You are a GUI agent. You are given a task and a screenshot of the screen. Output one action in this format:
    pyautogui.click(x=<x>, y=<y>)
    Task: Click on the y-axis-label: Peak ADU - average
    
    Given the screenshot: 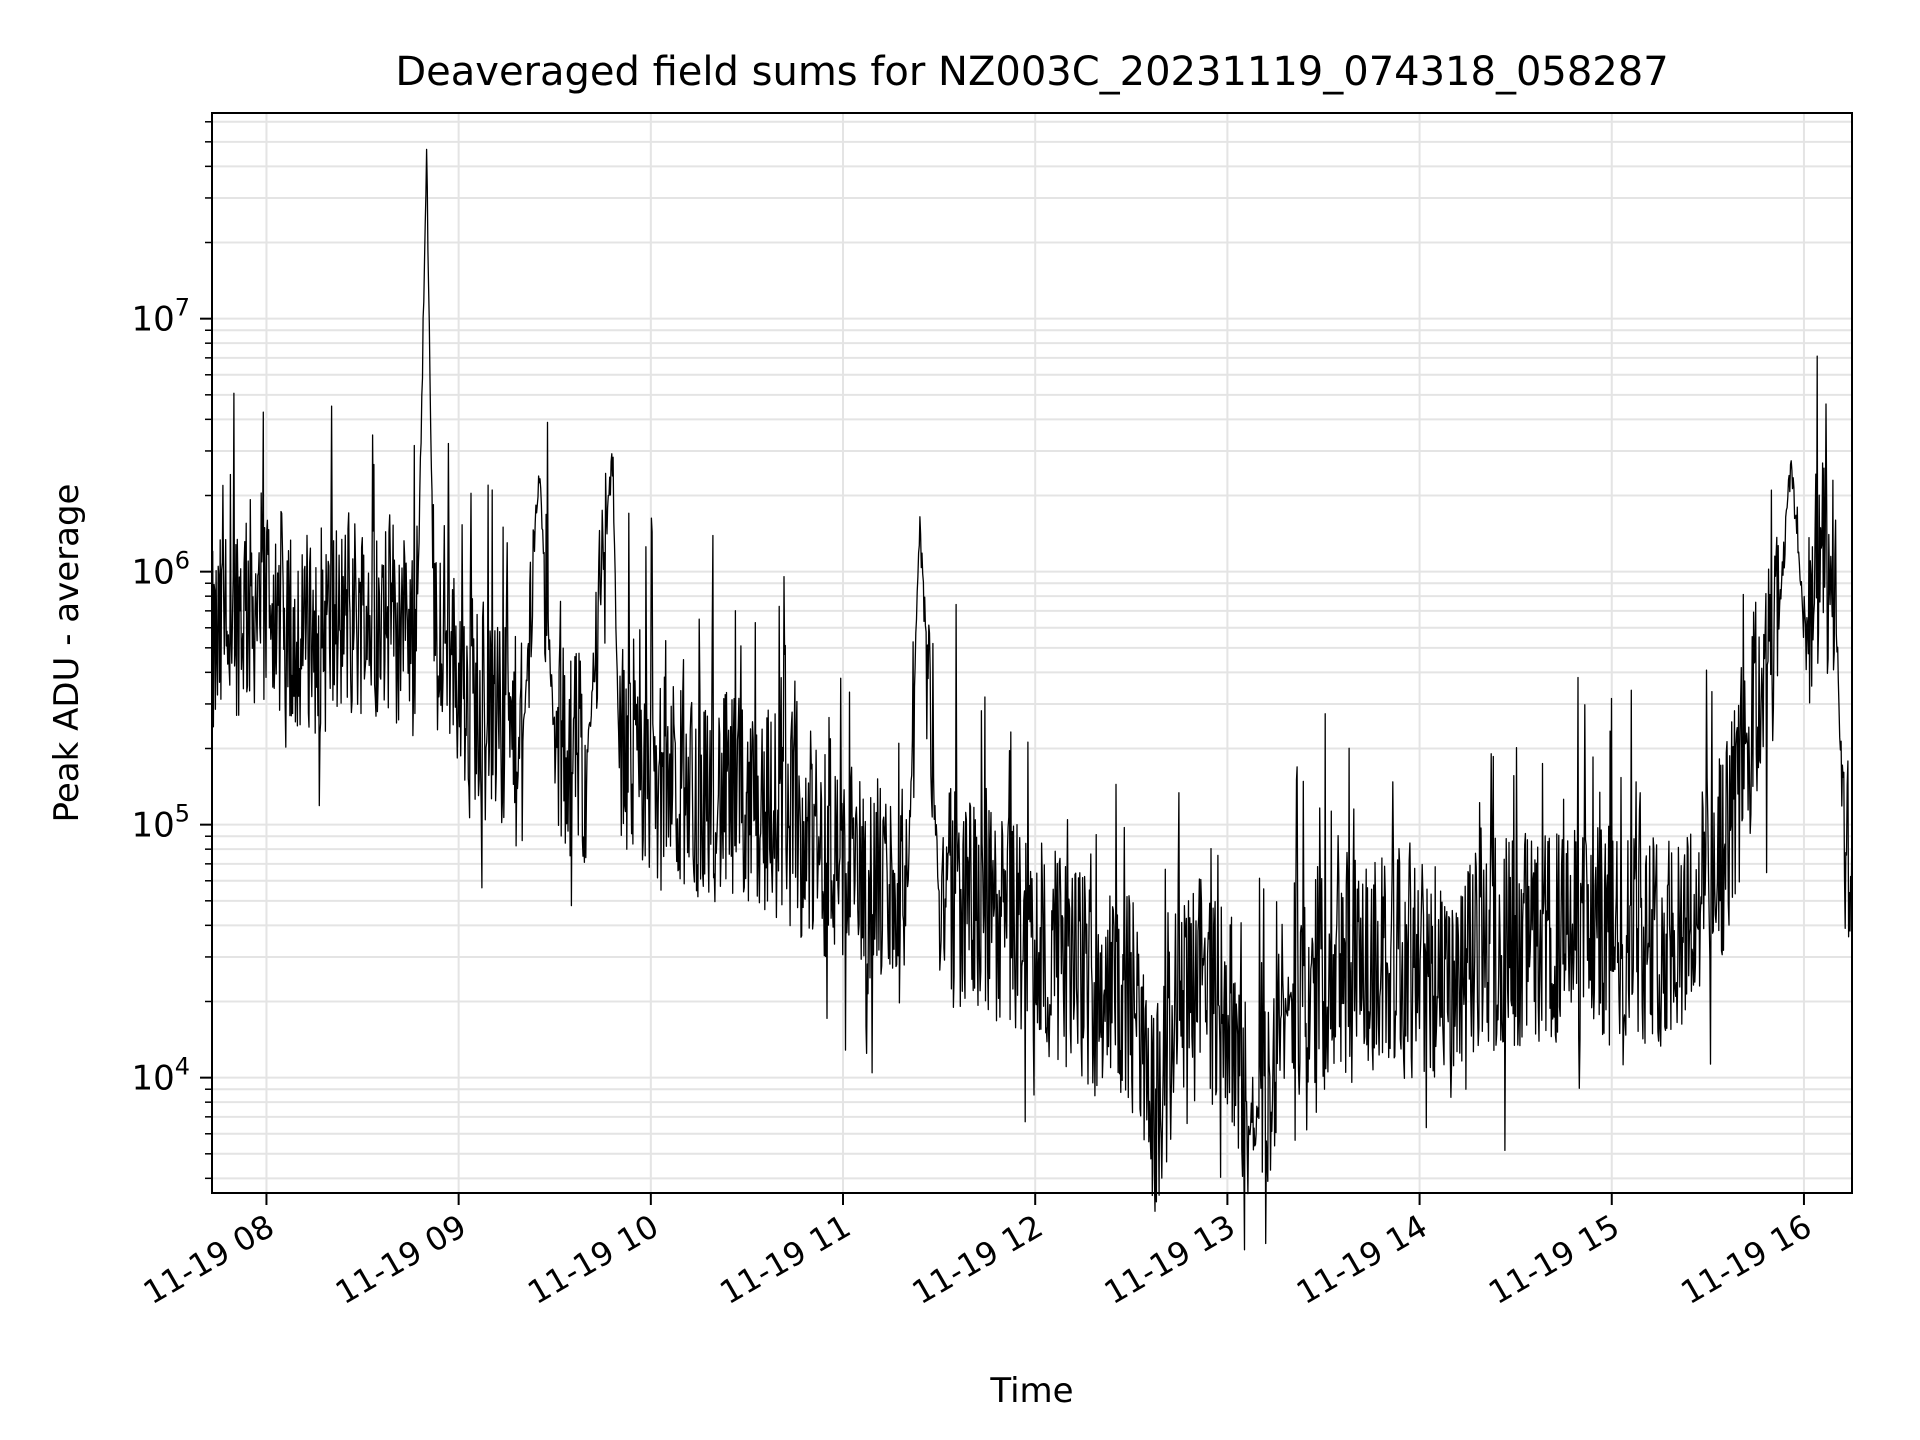 What is the action you would take?
    pyautogui.click(x=67, y=653)
    